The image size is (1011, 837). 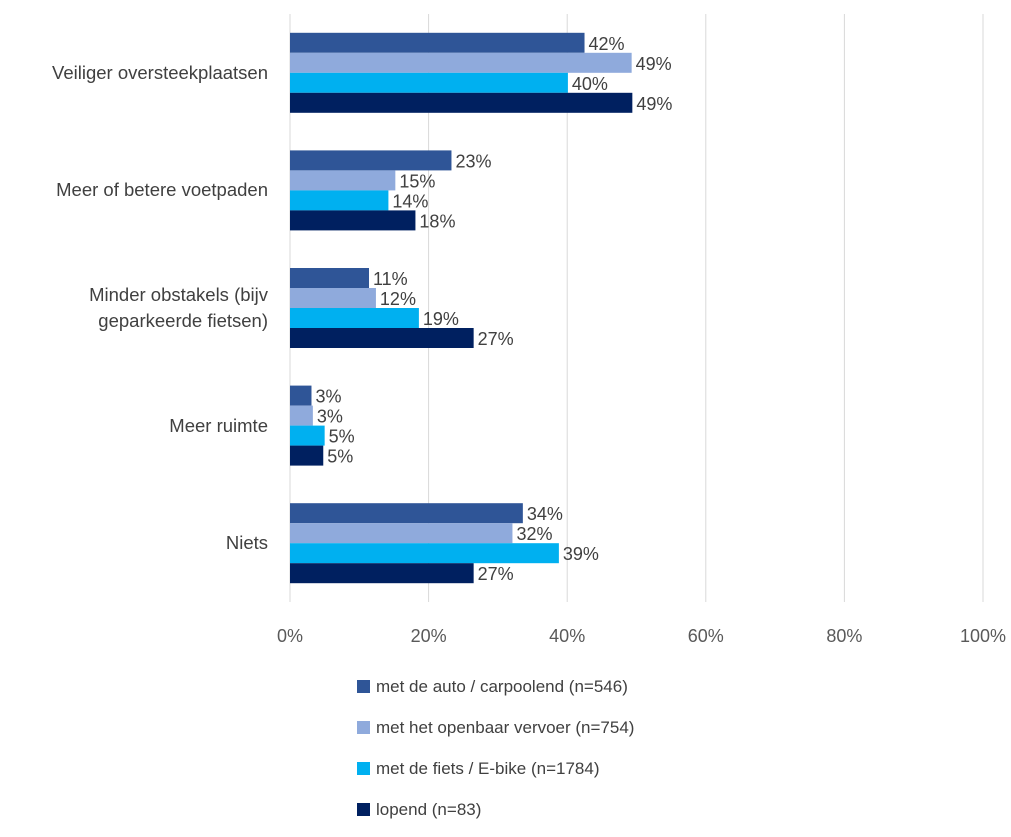 What do you see at coordinates (983, 636) in the screenshot?
I see `x-tick-label: 100%` at bounding box center [983, 636].